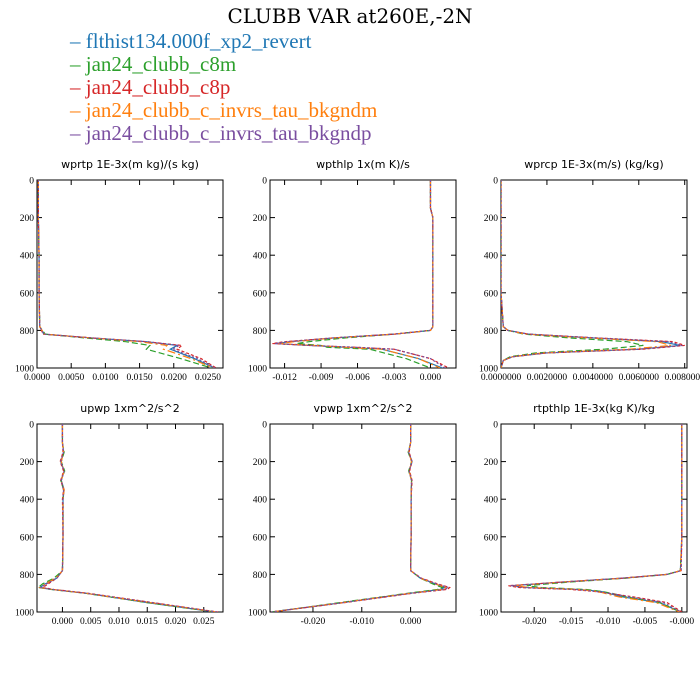 This screenshot has height=700, width=700. I want to click on x-tick-label: 0.0080000, so click(682, 378).